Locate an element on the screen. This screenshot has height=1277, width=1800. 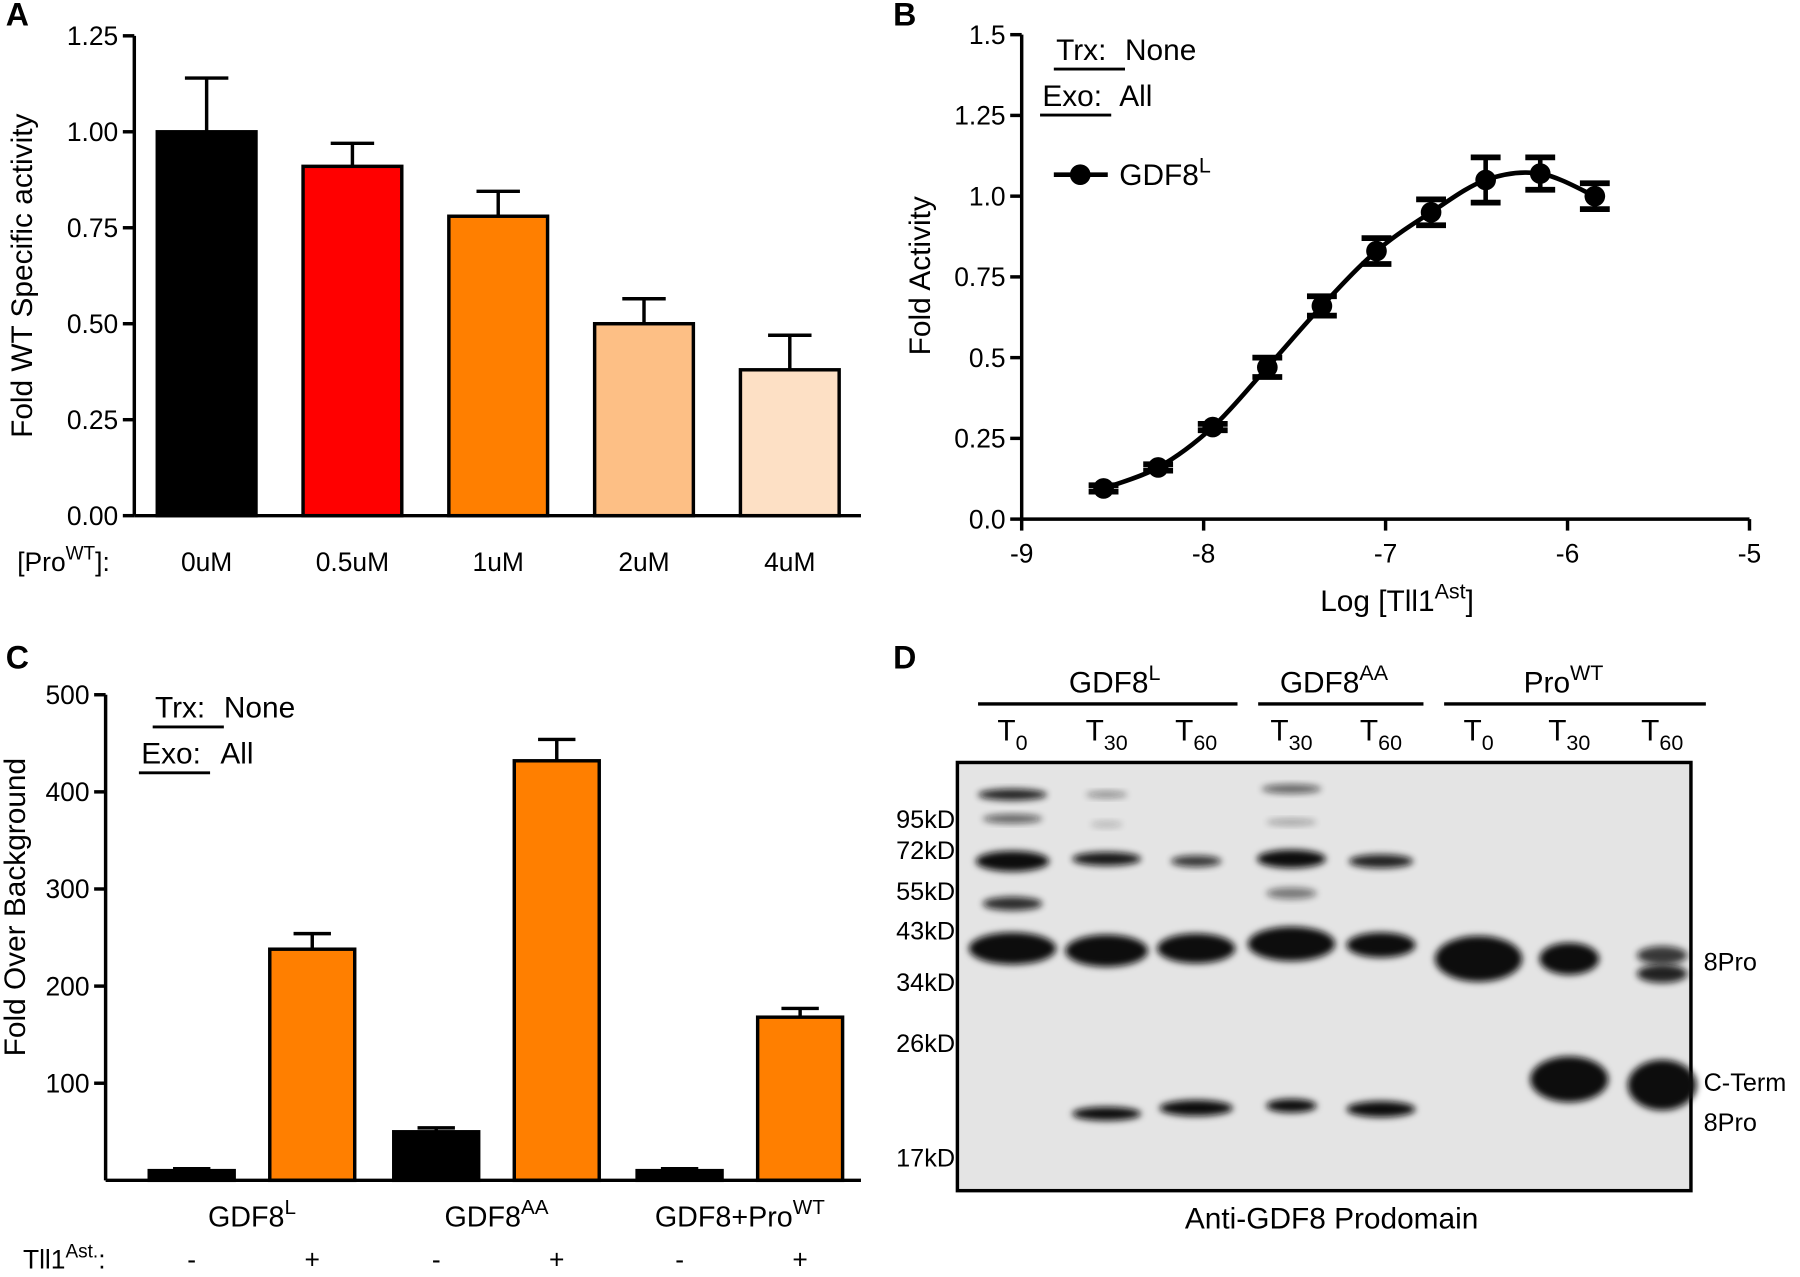
panel-label: D is located at coordinates (904, 657).